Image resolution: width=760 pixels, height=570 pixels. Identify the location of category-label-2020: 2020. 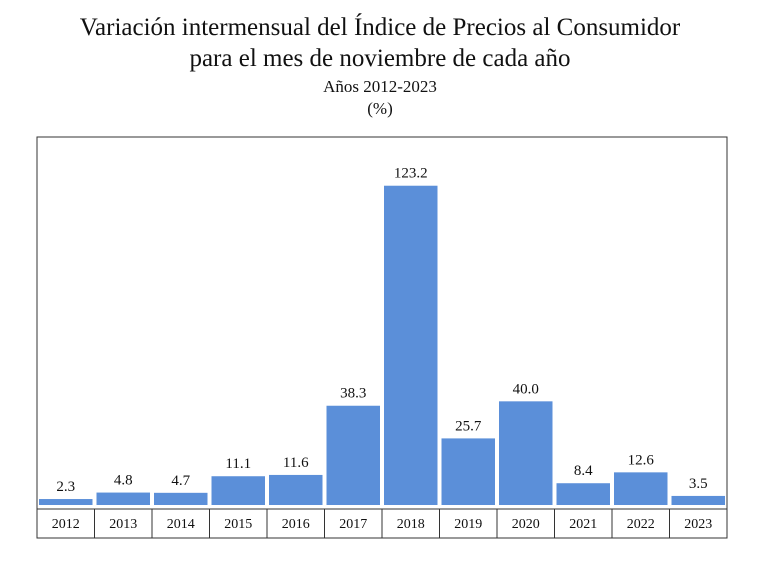
(526, 524).